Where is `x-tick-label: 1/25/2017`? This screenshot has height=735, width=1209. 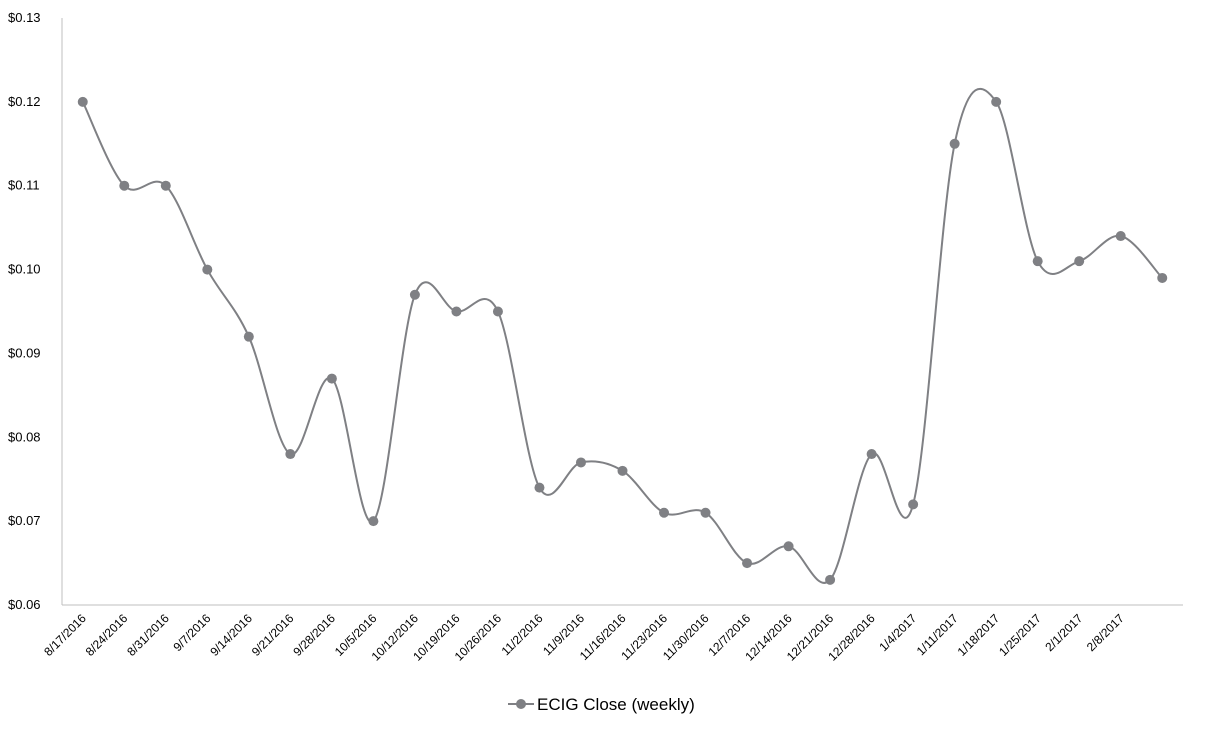
x-tick-label: 1/25/2017 is located at coordinates (1020, 635).